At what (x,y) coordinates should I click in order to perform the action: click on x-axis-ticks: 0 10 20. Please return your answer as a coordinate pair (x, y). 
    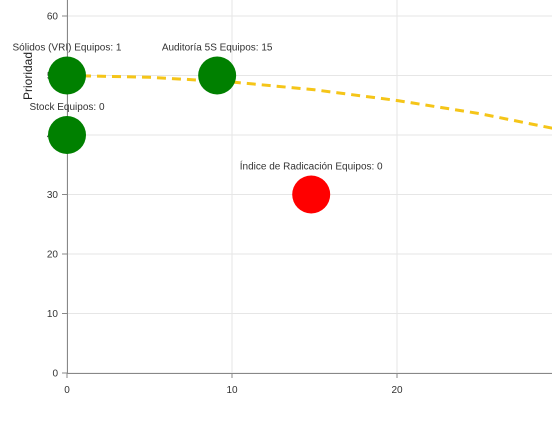
    Looking at the image, I should click on (233, 384).